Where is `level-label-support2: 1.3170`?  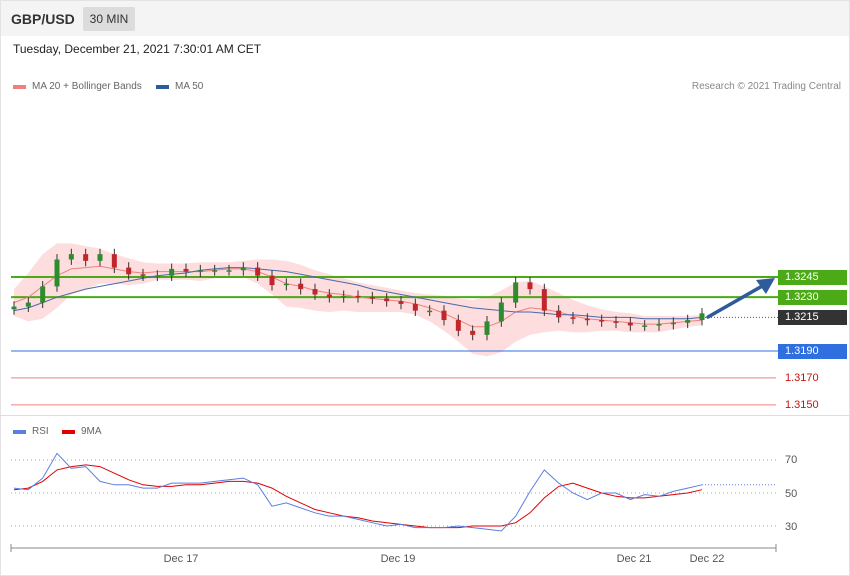
level-label-support2: 1.3170 is located at coordinates (802, 378).